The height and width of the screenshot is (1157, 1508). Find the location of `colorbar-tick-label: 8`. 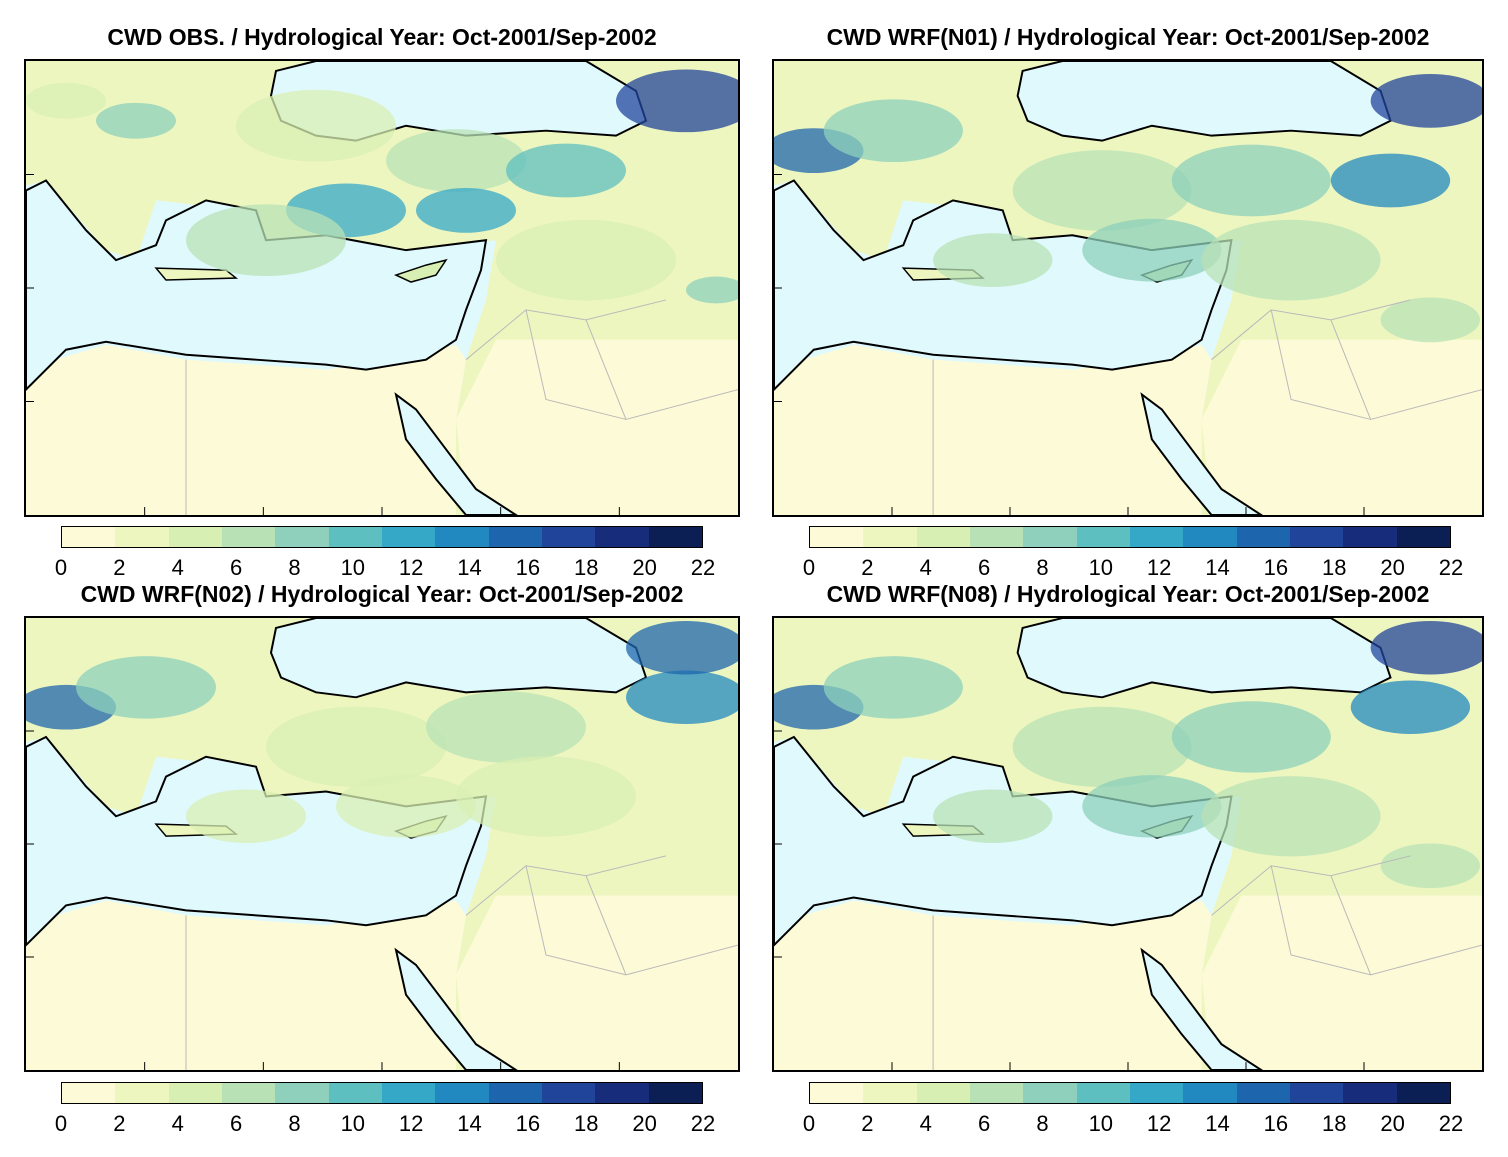

colorbar-tick-label: 8 is located at coordinates (1042, 1123).